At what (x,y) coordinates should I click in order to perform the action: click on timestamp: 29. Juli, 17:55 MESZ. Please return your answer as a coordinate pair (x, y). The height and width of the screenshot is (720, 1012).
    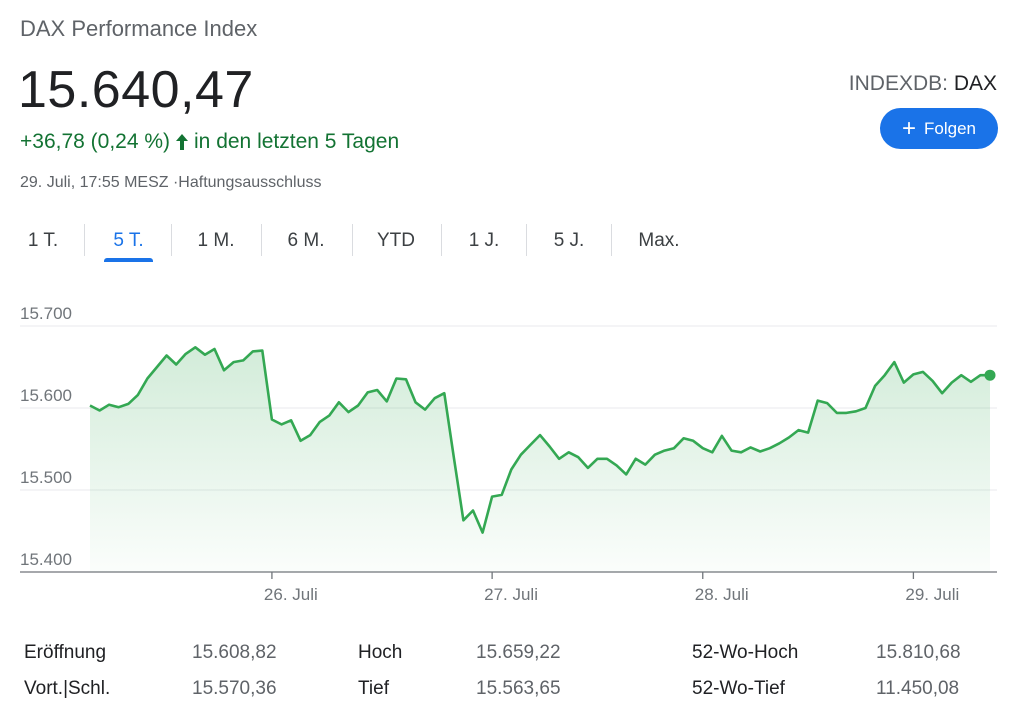
    Looking at the image, I should click on (94, 182).